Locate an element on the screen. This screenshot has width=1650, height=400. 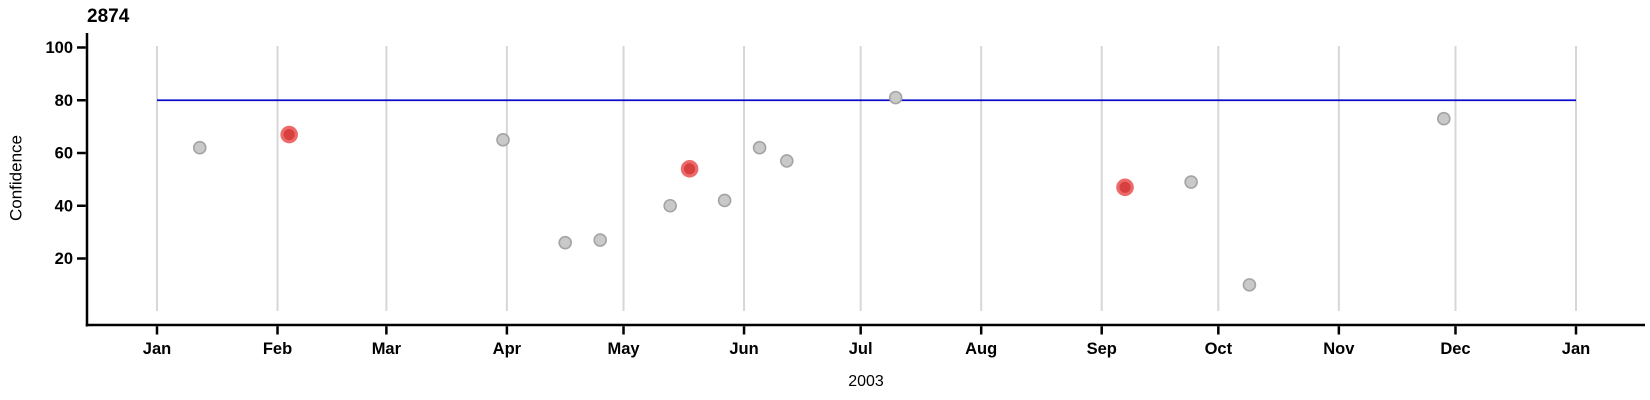
x-axis-year-label: 2003 is located at coordinates (866, 381).